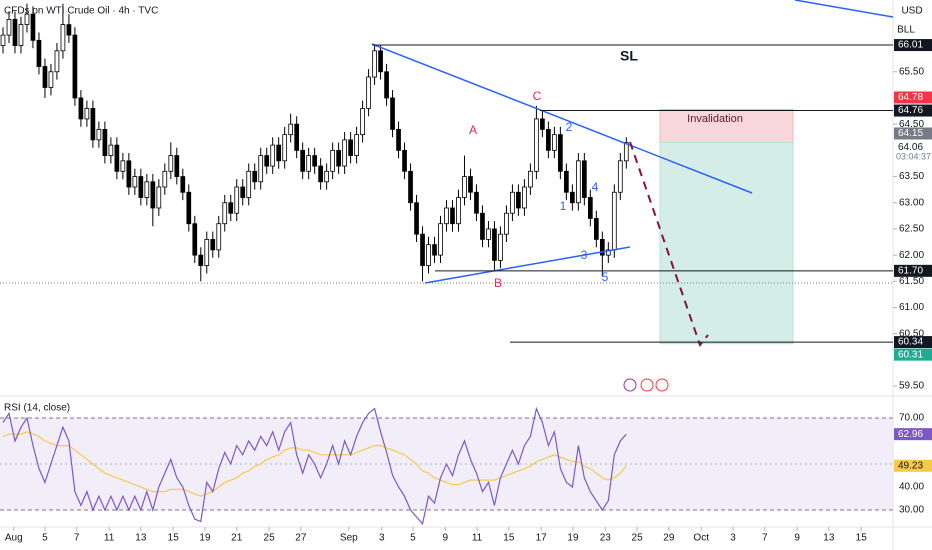  Describe the element at coordinates (569, 127) in the screenshot. I see `wave-2: 2` at that location.